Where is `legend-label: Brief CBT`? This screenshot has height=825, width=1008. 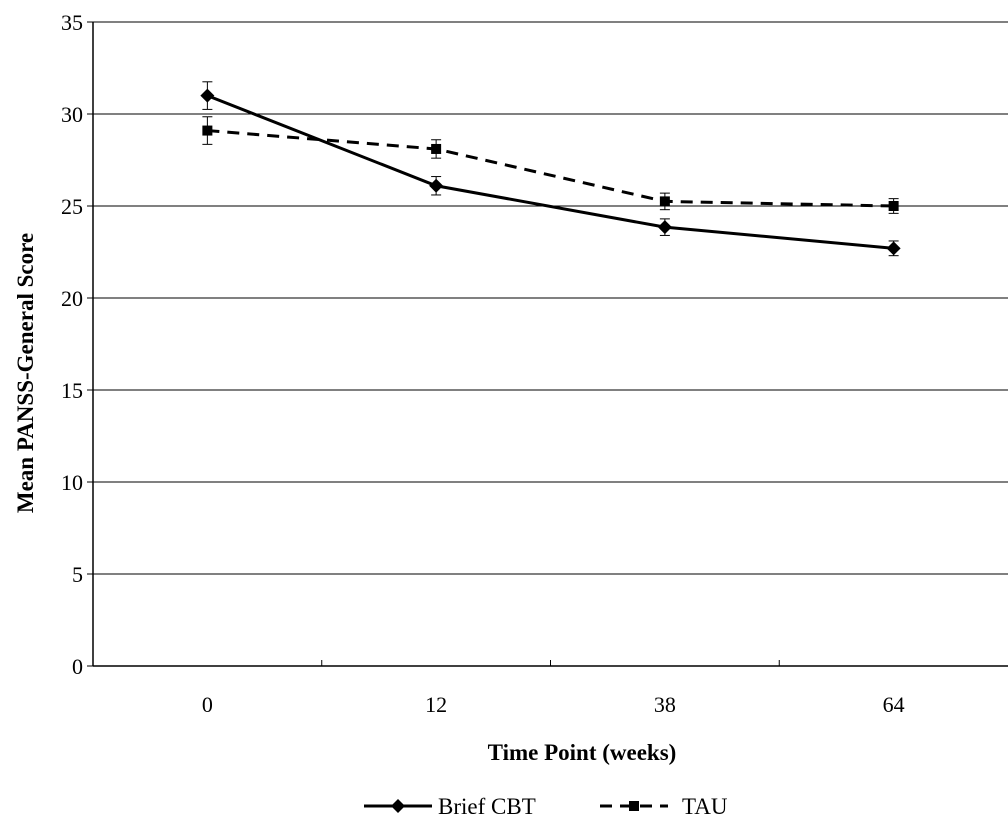
legend-label: Brief CBT is located at coordinates (487, 806).